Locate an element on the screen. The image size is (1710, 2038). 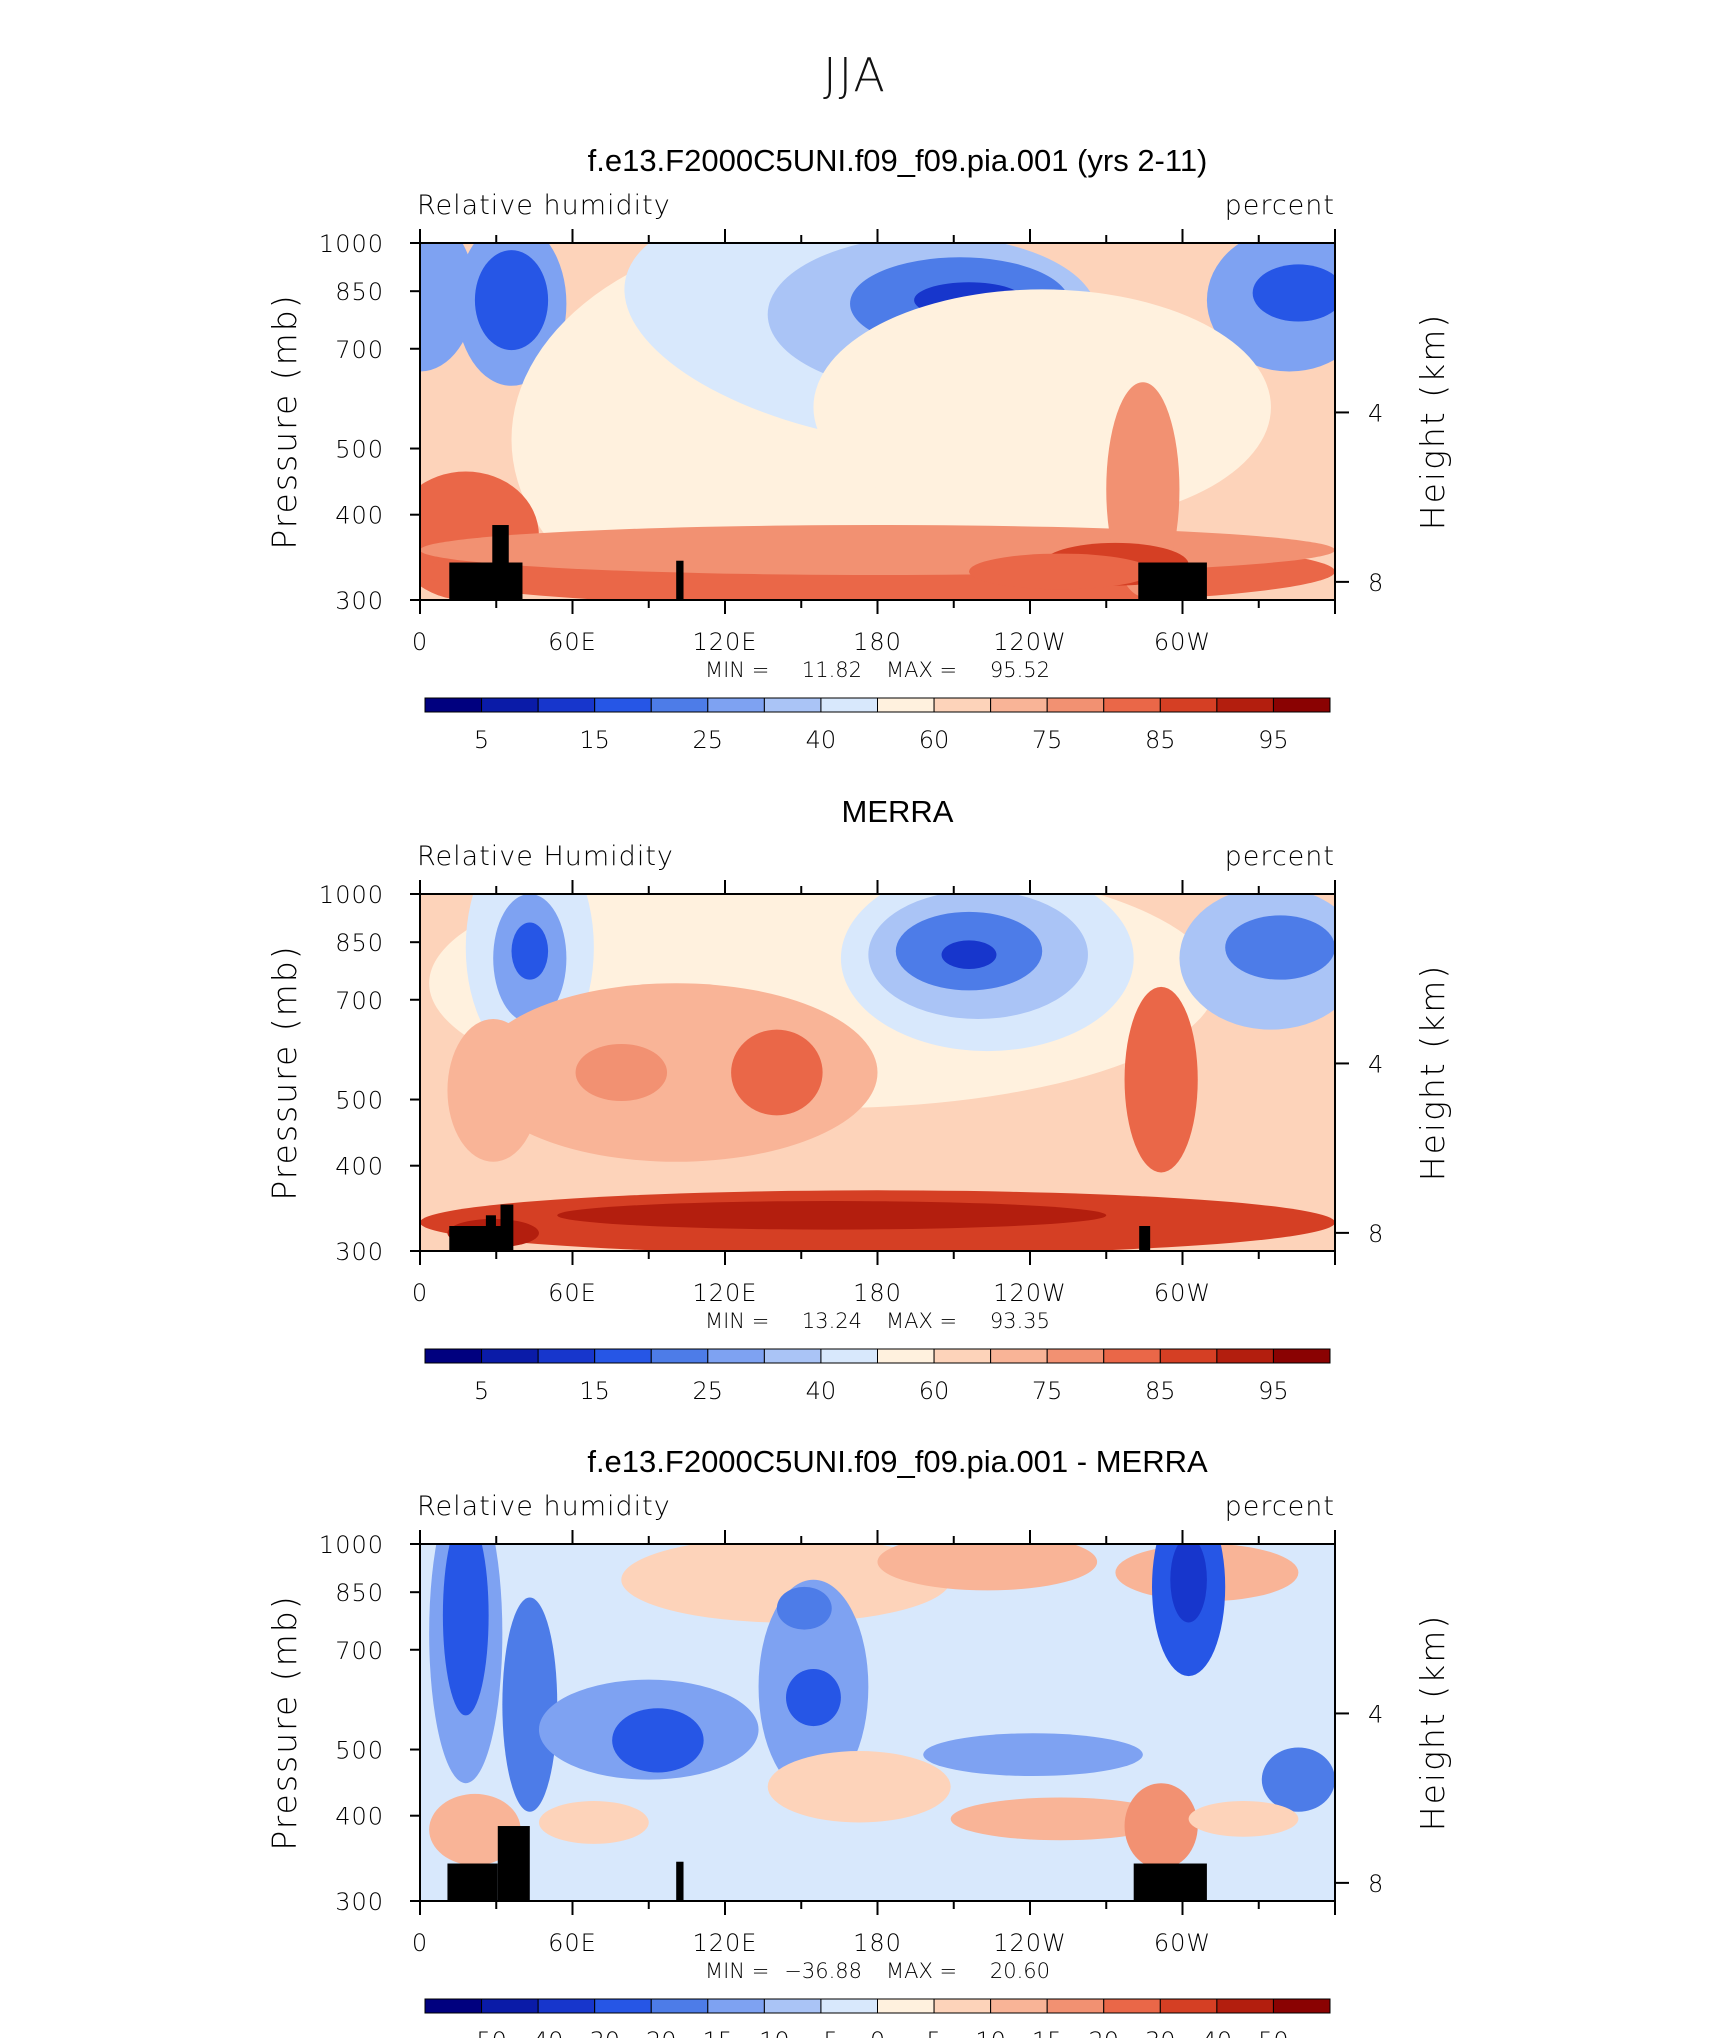
min-value: −36.88 is located at coordinates (823, 1971).